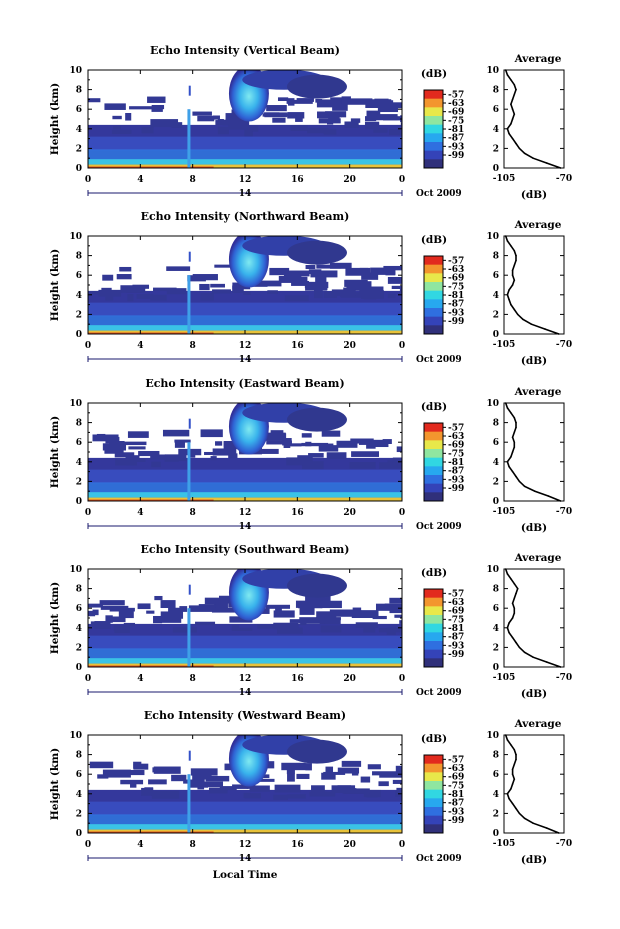 This screenshot has height=929, width=620. I want to click on x-tick-label: 4, so click(140, 180).